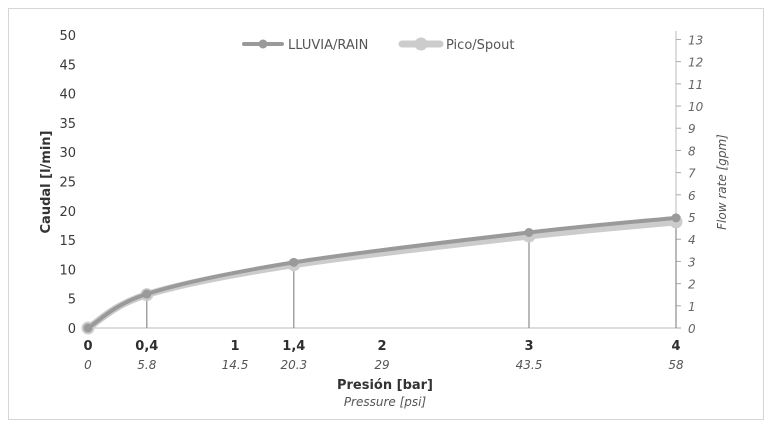 The height and width of the screenshot is (423, 770). I want to click on y2-tick-label: 6, so click(692, 196).